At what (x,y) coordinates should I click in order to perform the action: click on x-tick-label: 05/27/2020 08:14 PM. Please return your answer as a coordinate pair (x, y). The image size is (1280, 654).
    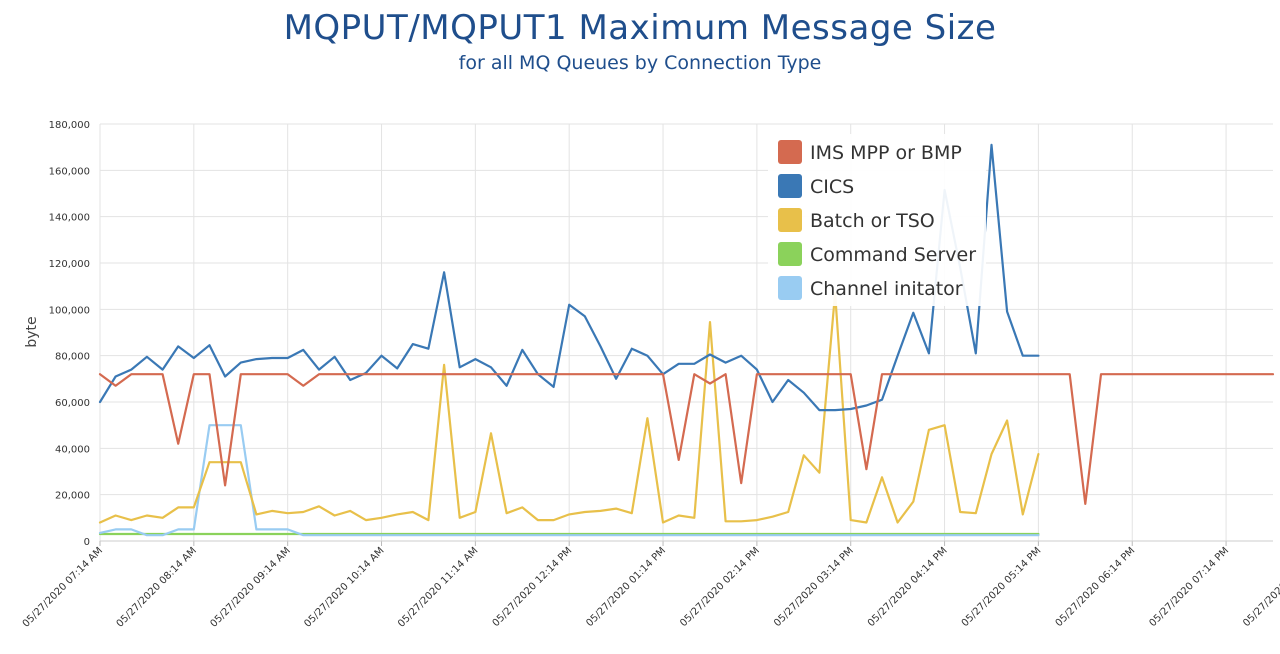
    Looking at the image, I should click on (1260, 587).